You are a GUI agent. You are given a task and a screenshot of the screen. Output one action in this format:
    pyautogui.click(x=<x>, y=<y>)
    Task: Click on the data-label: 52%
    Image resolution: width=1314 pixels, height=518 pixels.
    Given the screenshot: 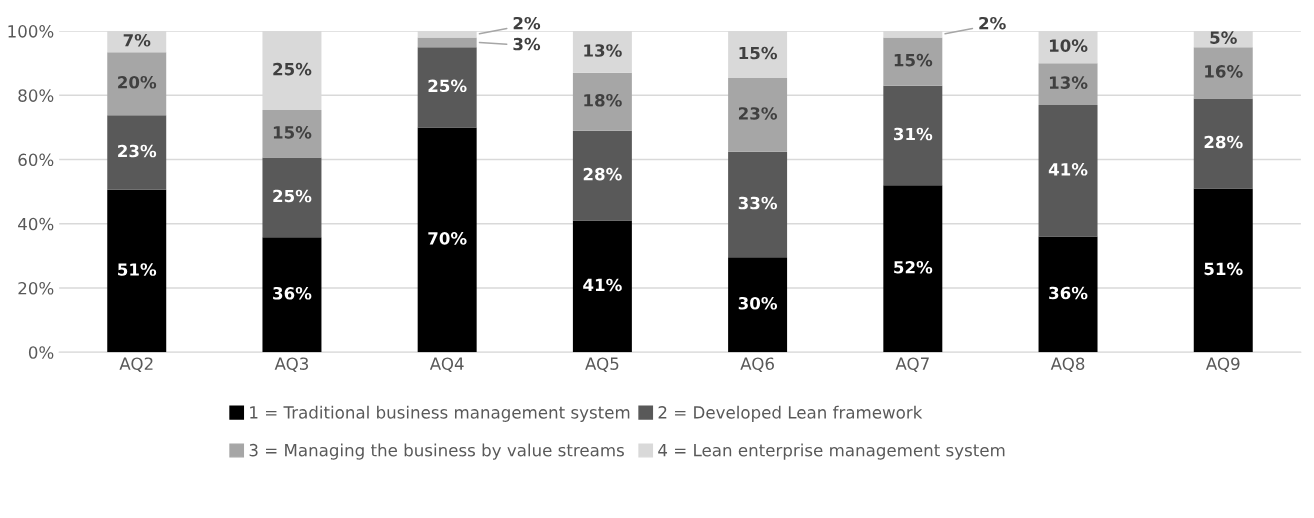 What is the action you would take?
    pyautogui.click(x=913, y=267)
    